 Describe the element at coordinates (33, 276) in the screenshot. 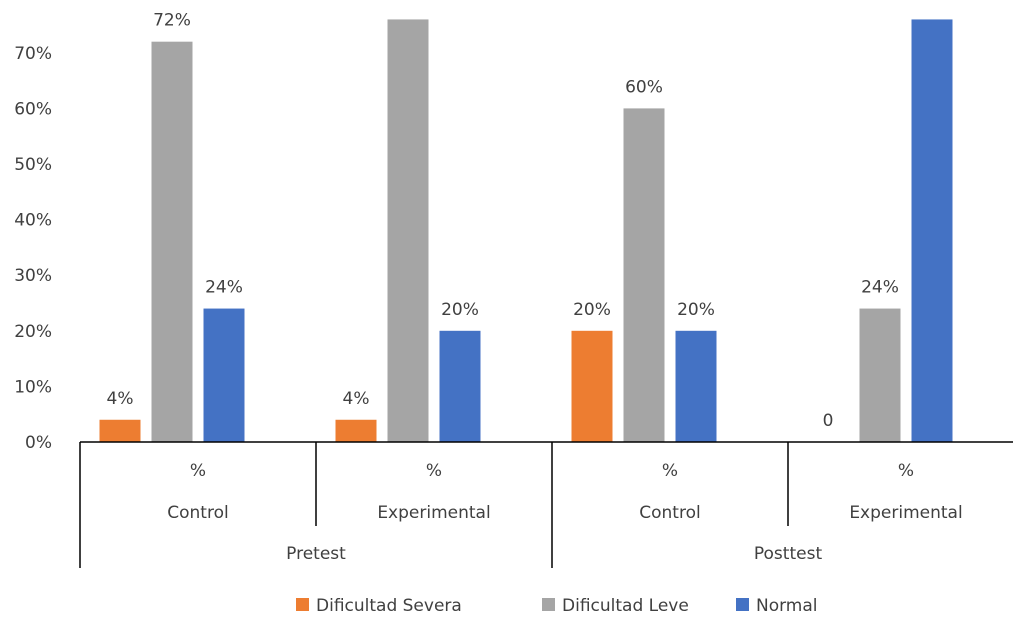

I see `y-tick-label: 30%` at that location.